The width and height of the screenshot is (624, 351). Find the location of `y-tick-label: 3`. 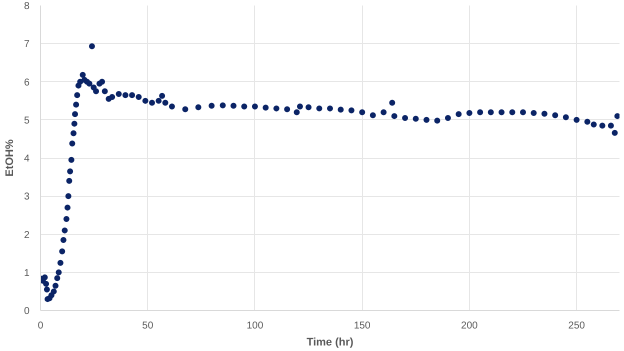

y-tick-label: 3 is located at coordinates (27, 197).